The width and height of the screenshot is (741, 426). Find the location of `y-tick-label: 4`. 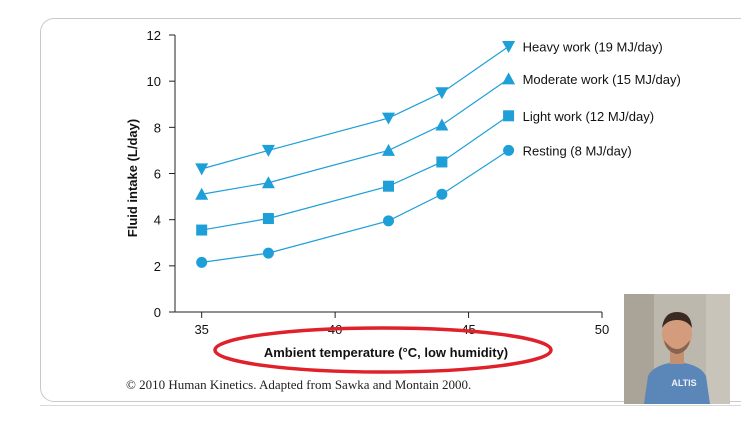

y-tick-label: 4 is located at coordinates (157, 220).